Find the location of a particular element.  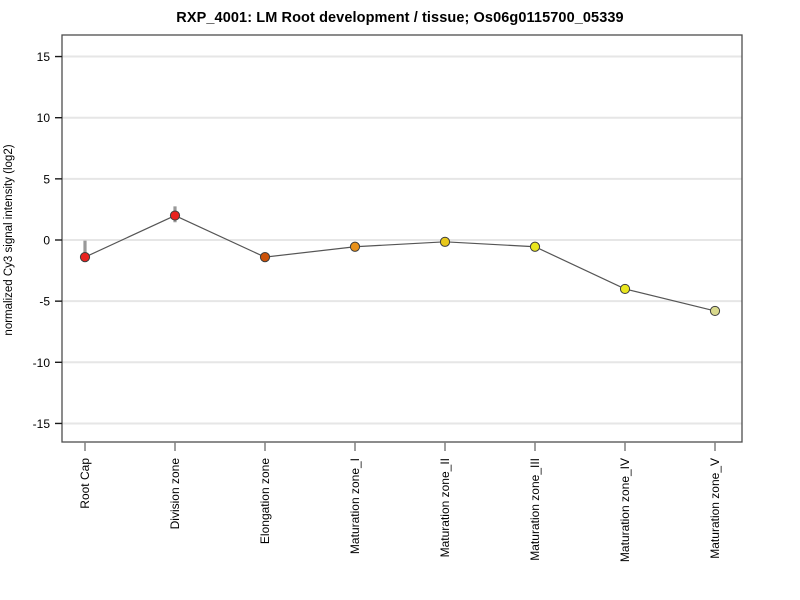

data-points-group is located at coordinates (400, 263).